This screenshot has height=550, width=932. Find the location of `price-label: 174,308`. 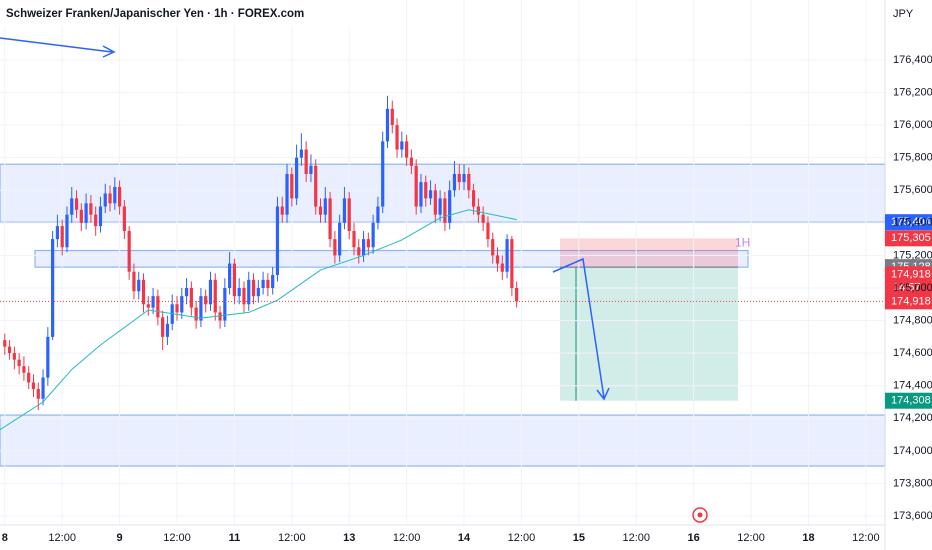

price-label: 174,308 is located at coordinates (911, 401).